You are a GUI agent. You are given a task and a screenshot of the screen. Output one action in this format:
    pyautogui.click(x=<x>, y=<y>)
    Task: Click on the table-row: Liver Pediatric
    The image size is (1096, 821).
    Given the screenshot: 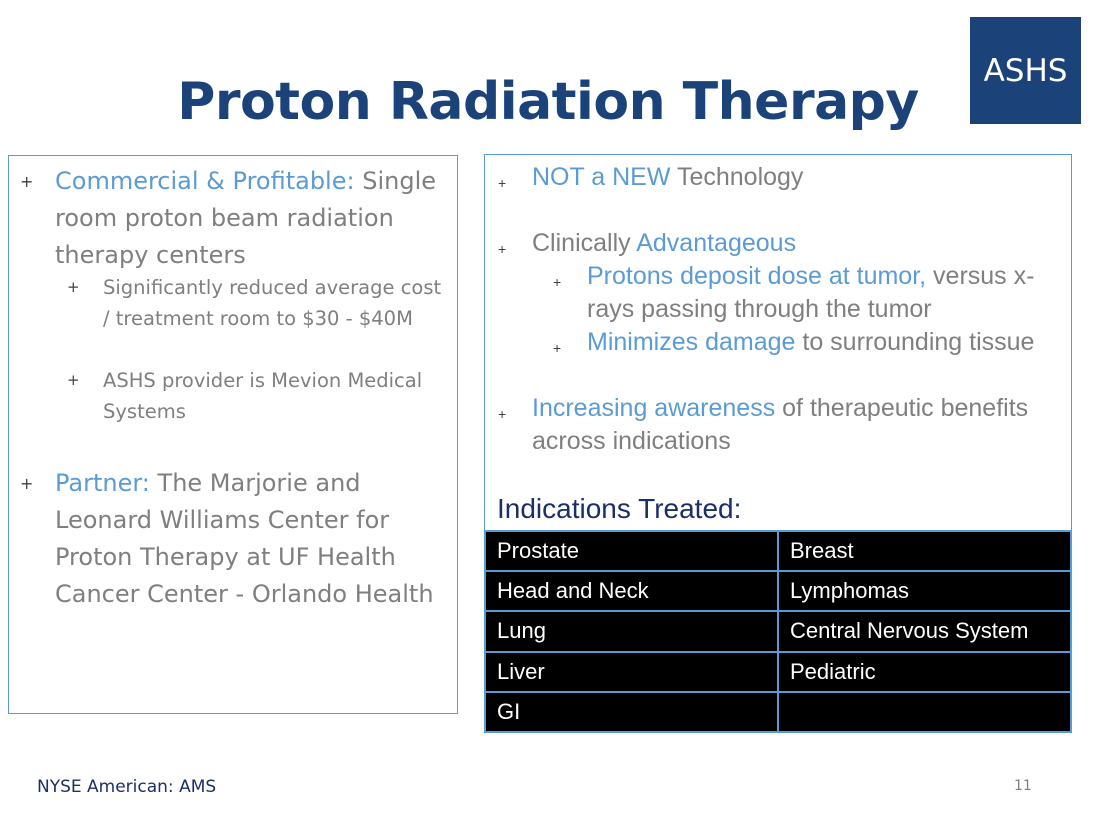 What is the action you would take?
    pyautogui.click(x=778, y=671)
    